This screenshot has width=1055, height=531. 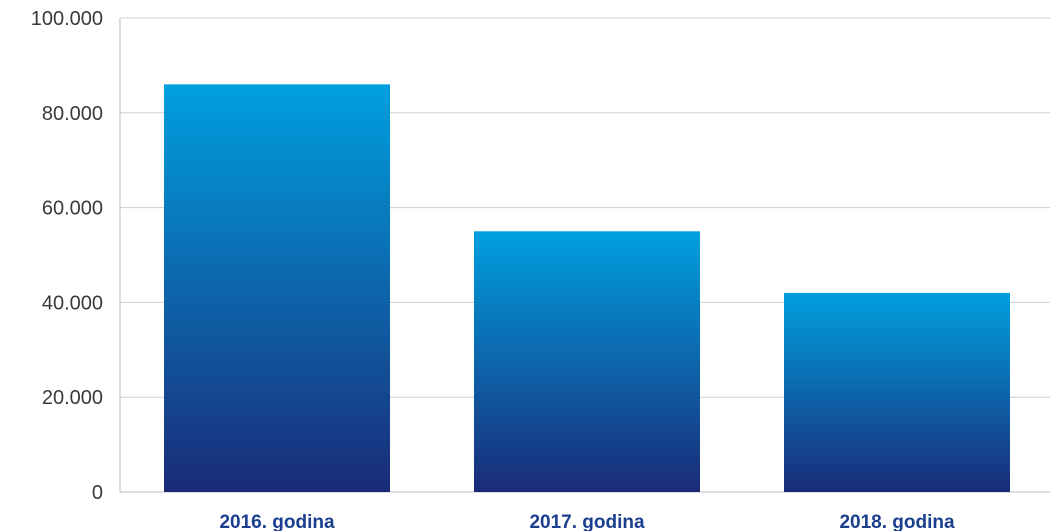 I want to click on y-tick-label: 100.000, so click(x=67, y=19).